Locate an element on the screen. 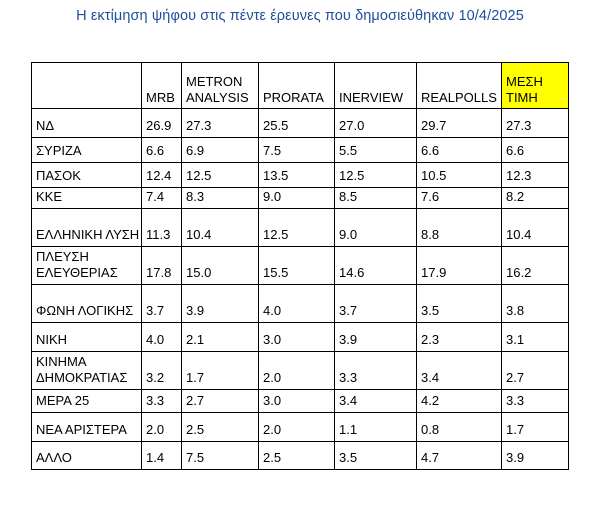 This screenshot has width=600, height=509. metron-value: 12.5 is located at coordinates (220, 175).